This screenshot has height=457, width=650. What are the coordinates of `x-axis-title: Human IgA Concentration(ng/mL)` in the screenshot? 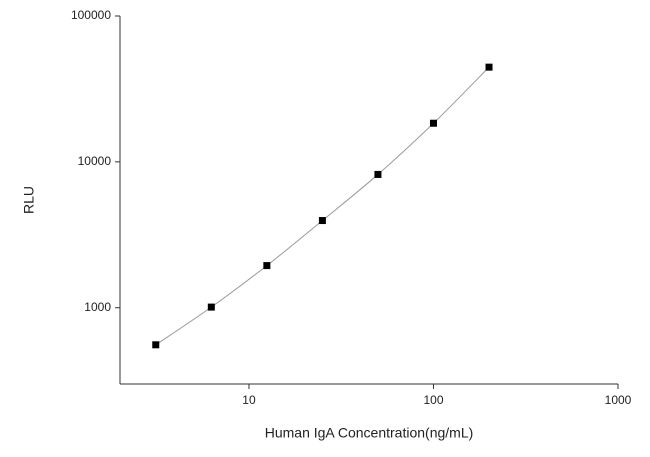 It's located at (369, 433).